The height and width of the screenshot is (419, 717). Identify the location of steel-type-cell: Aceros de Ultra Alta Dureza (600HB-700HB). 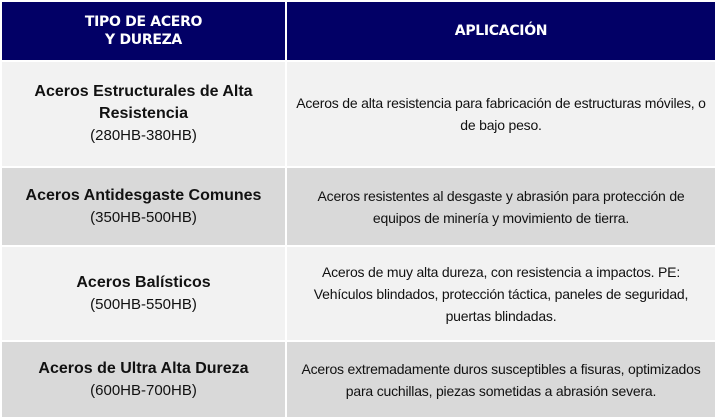
(143, 379).